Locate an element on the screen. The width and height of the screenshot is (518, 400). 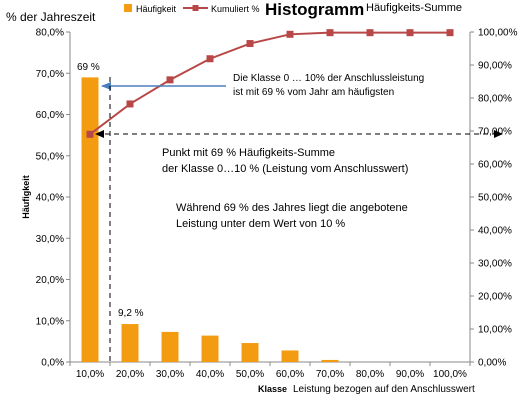
left-tick-label: 20,0% is located at coordinates (50, 280).